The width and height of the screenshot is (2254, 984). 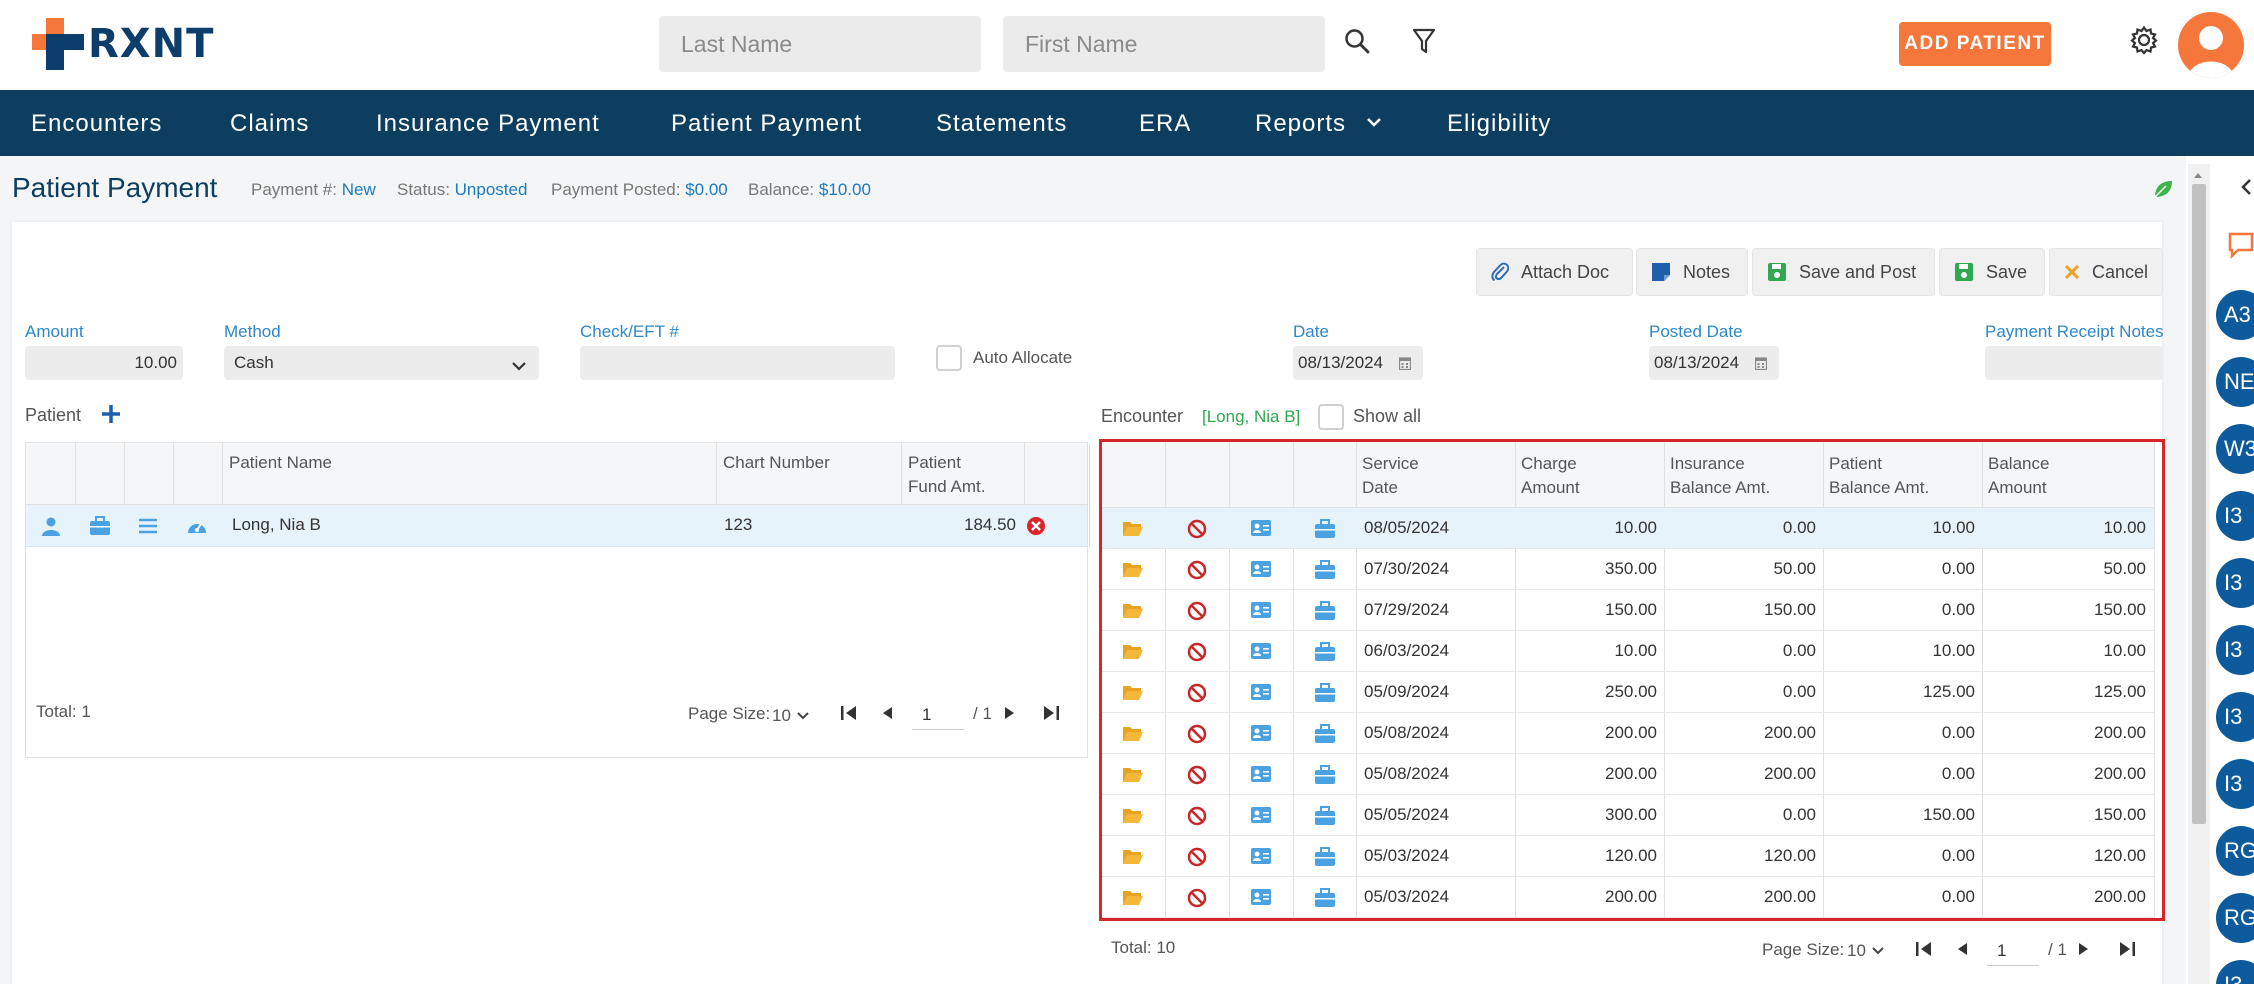 I want to click on col-chart-number: Chart Number, so click(x=776, y=462).